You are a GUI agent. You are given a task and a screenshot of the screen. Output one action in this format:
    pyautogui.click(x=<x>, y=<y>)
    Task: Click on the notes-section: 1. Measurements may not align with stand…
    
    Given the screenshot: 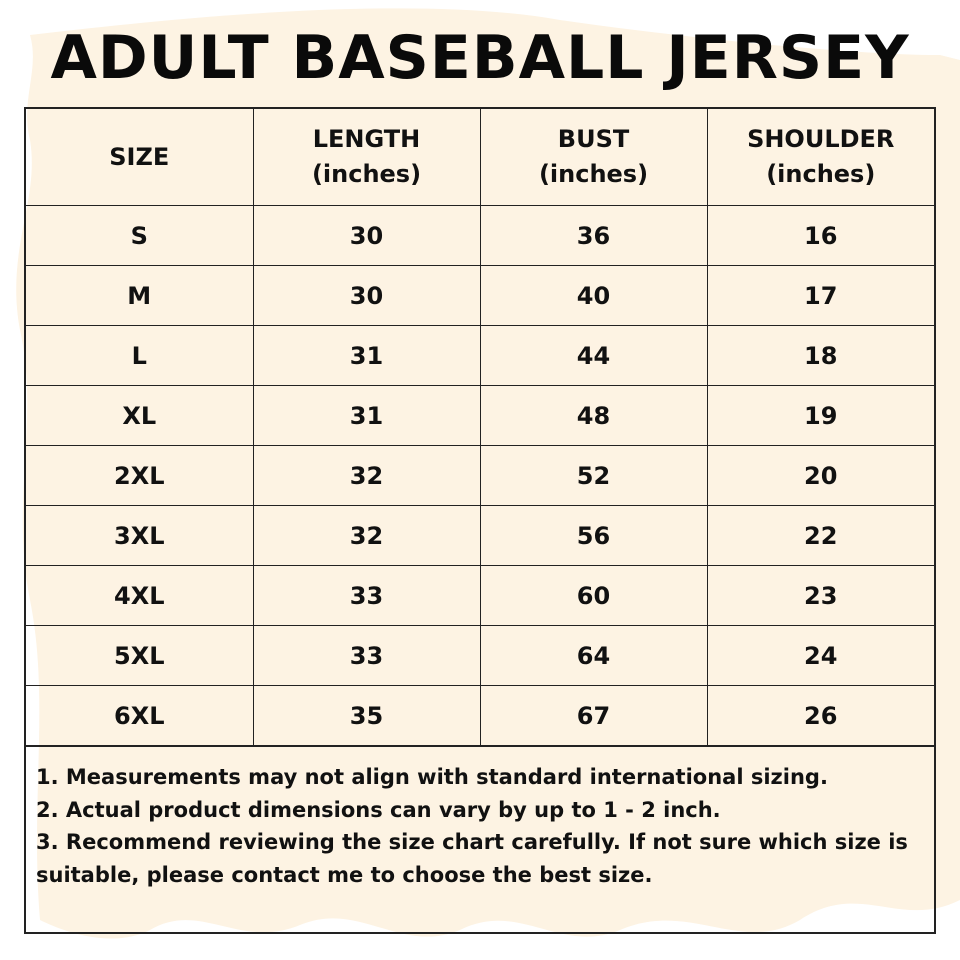 What is the action you would take?
    pyautogui.click(x=480, y=818)
    